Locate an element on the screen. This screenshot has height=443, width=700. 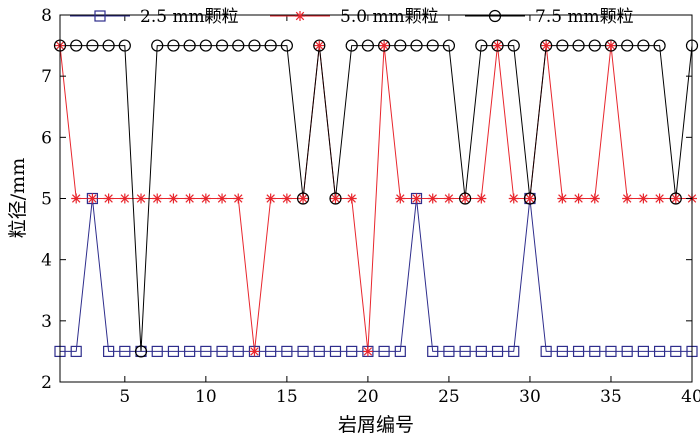
x-tick-label: 30 is located at coordinates (530, 397).